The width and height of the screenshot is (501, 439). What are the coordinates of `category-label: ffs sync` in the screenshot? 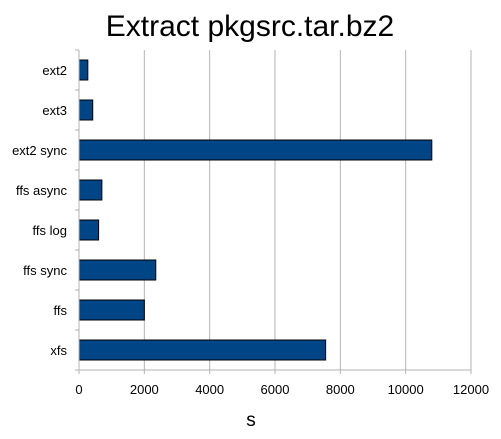 It's located at (45, 270).